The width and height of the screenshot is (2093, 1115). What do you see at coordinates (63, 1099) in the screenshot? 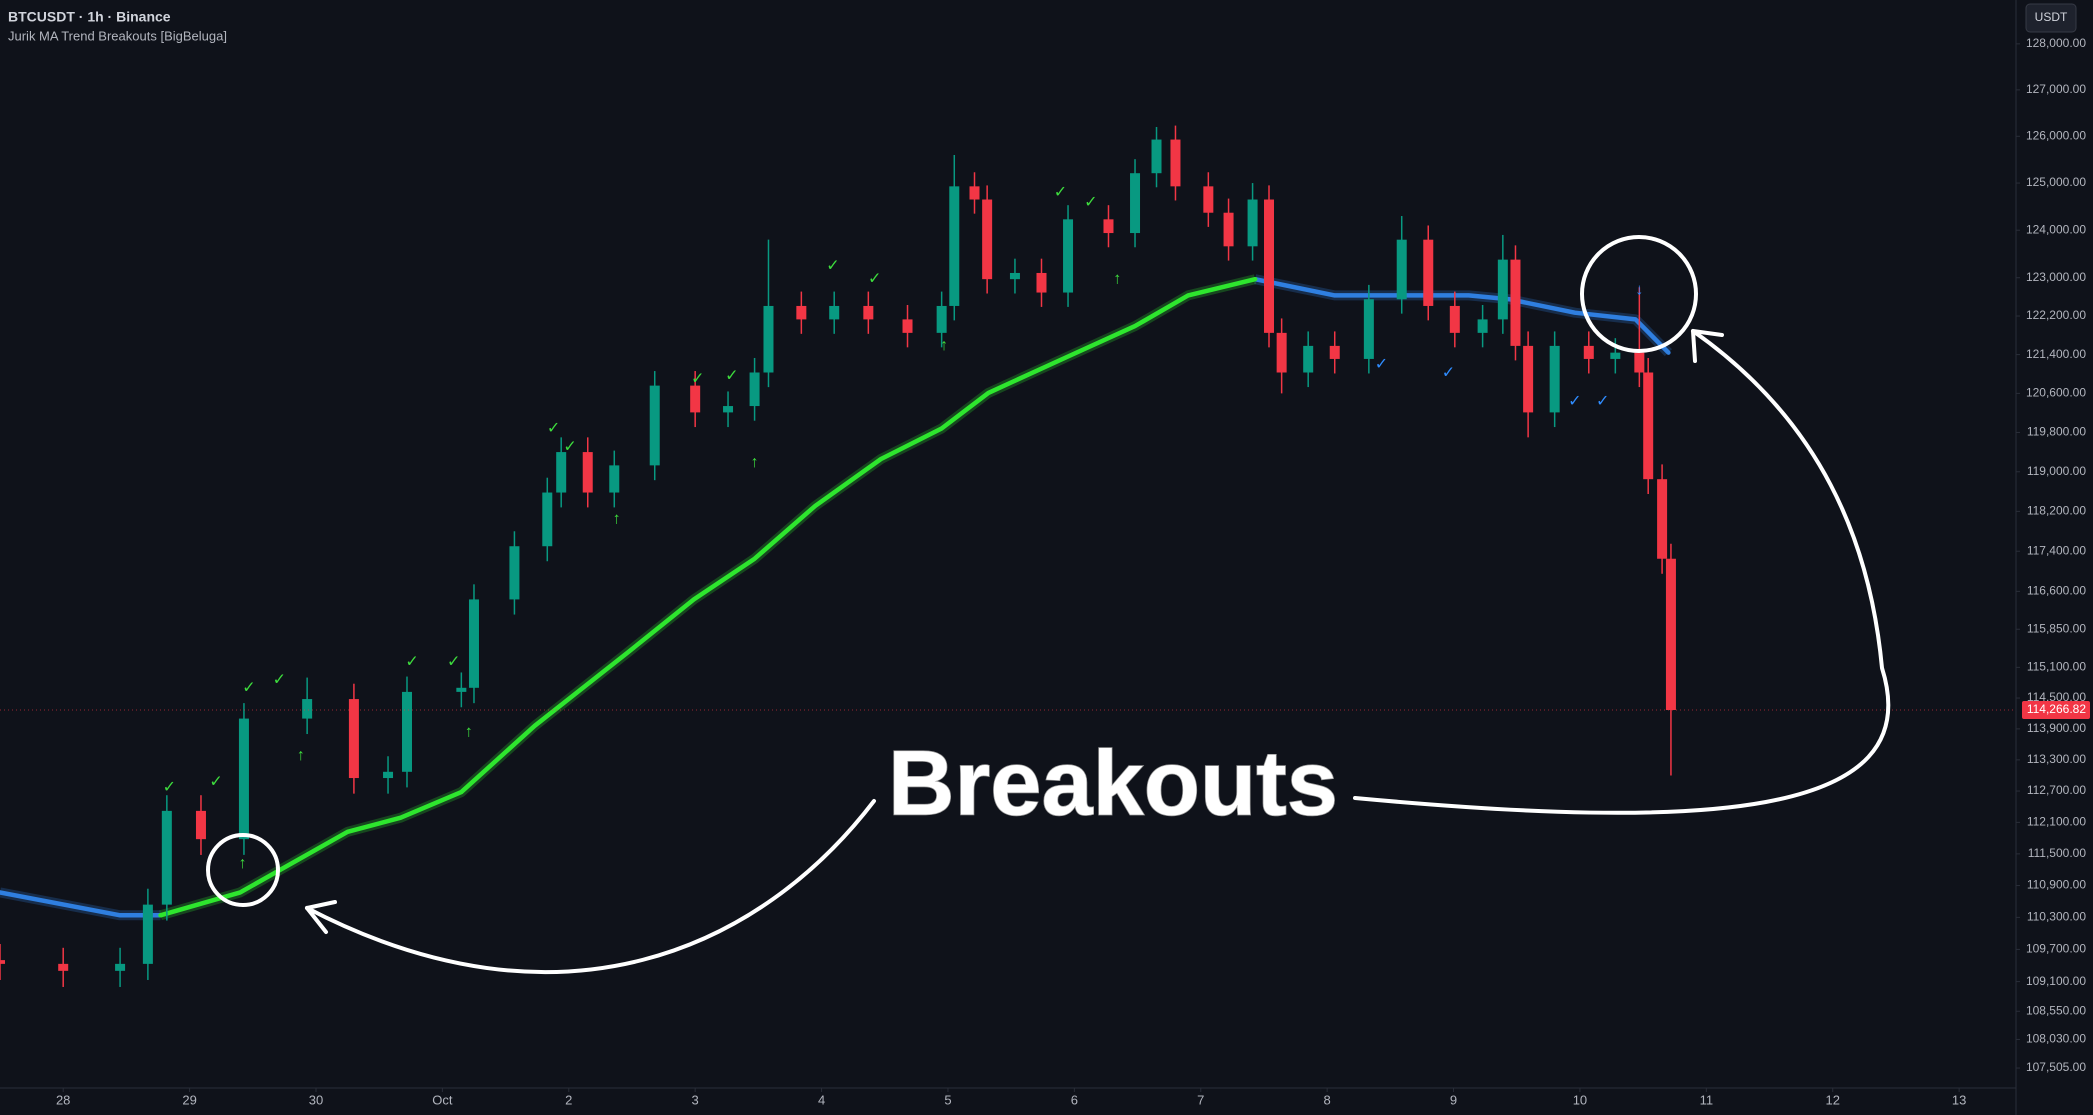
I see `x-tick-label: 28` at bounding box center [63, 1099].